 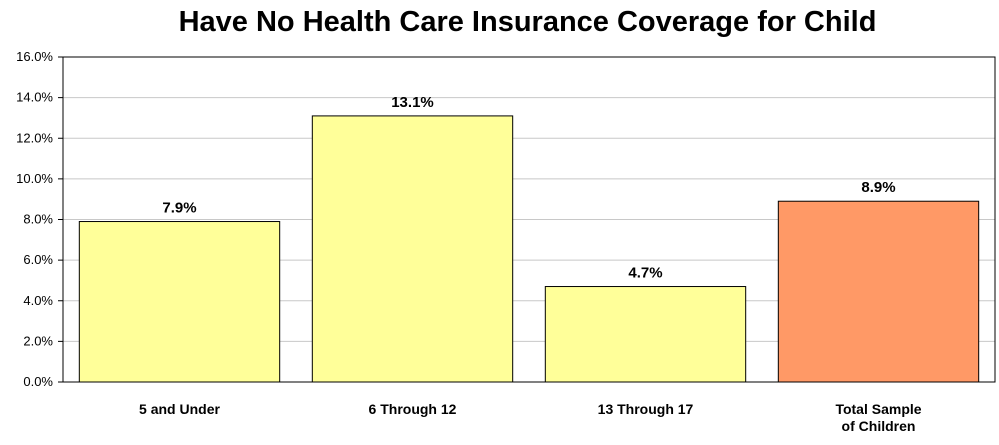 I want to click on x-category-label: 5 and Under, so click(x=179, y=409).